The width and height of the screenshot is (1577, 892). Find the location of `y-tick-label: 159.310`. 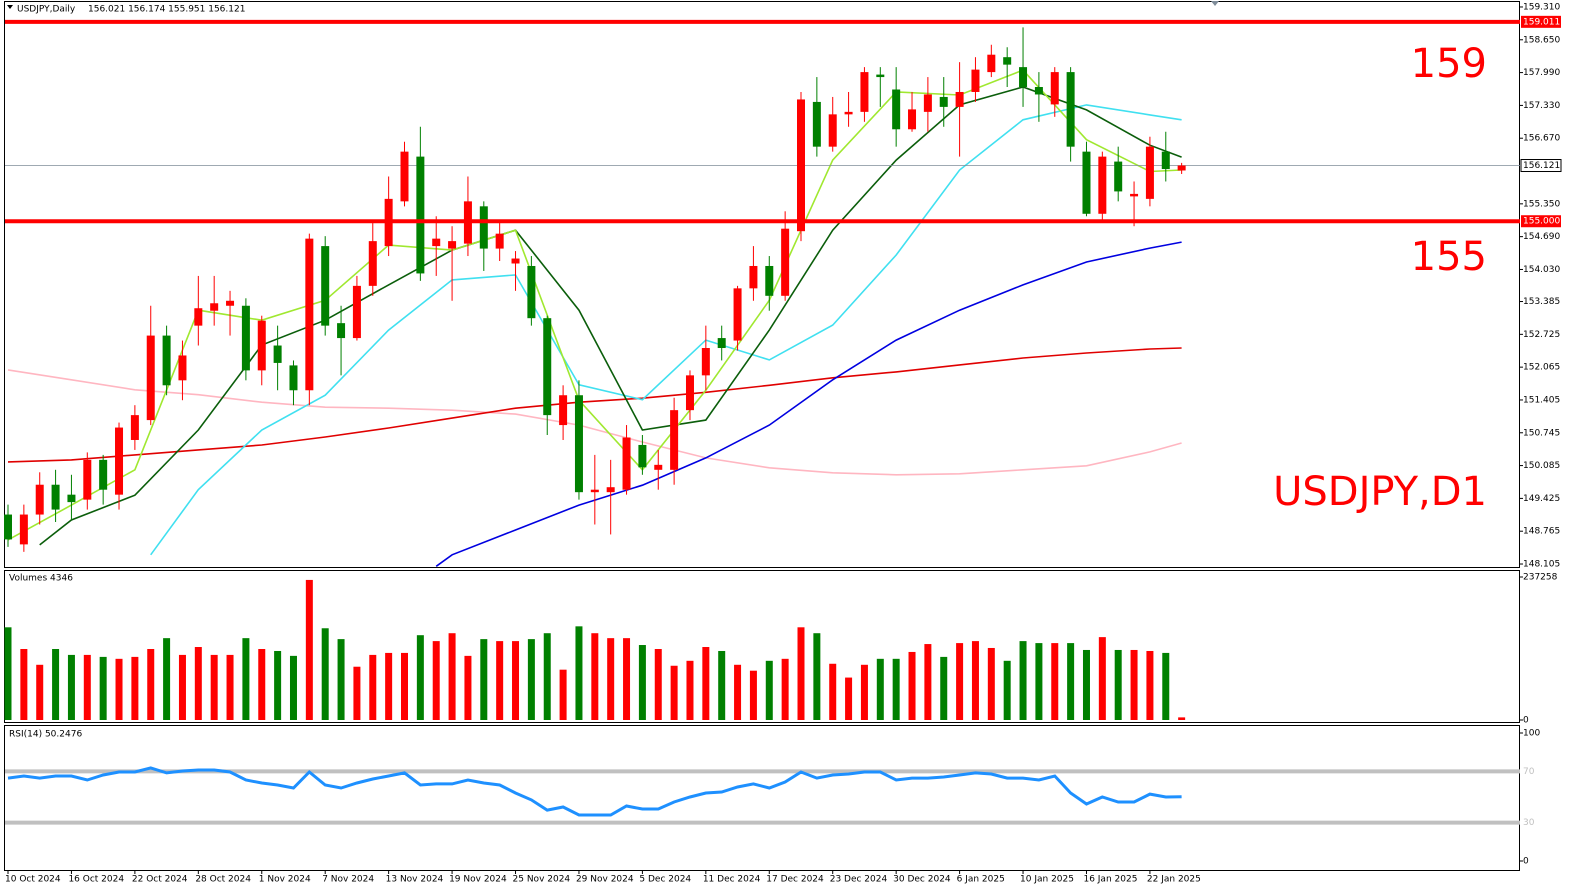

y-tick-label: 159.310 is located at coordinates (1541, 7).